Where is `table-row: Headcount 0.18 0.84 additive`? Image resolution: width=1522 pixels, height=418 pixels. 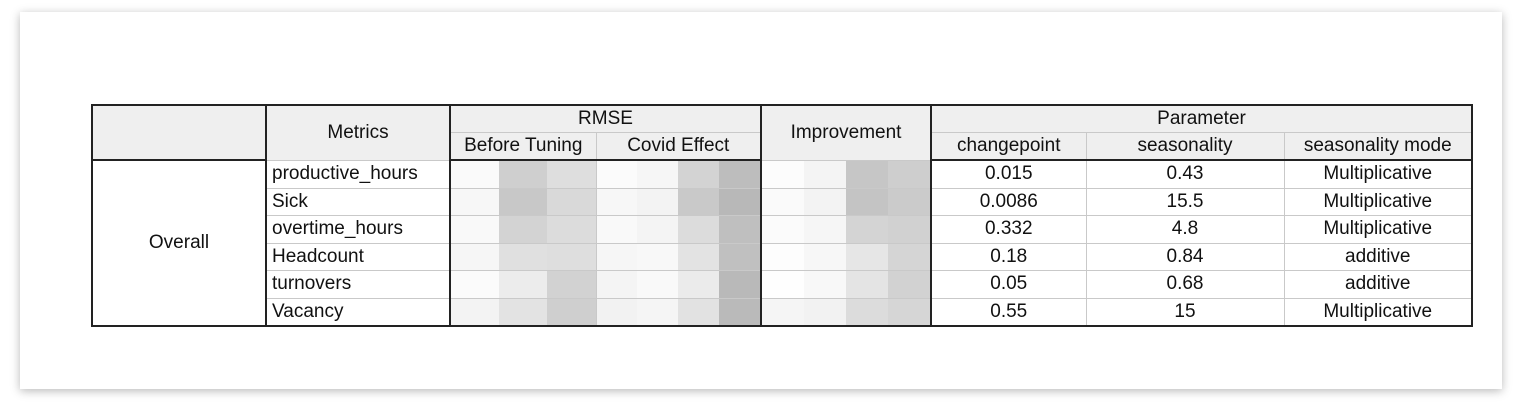 table-row: Headcount 0.18 0.84 additive is located at coordinates (782, 256).